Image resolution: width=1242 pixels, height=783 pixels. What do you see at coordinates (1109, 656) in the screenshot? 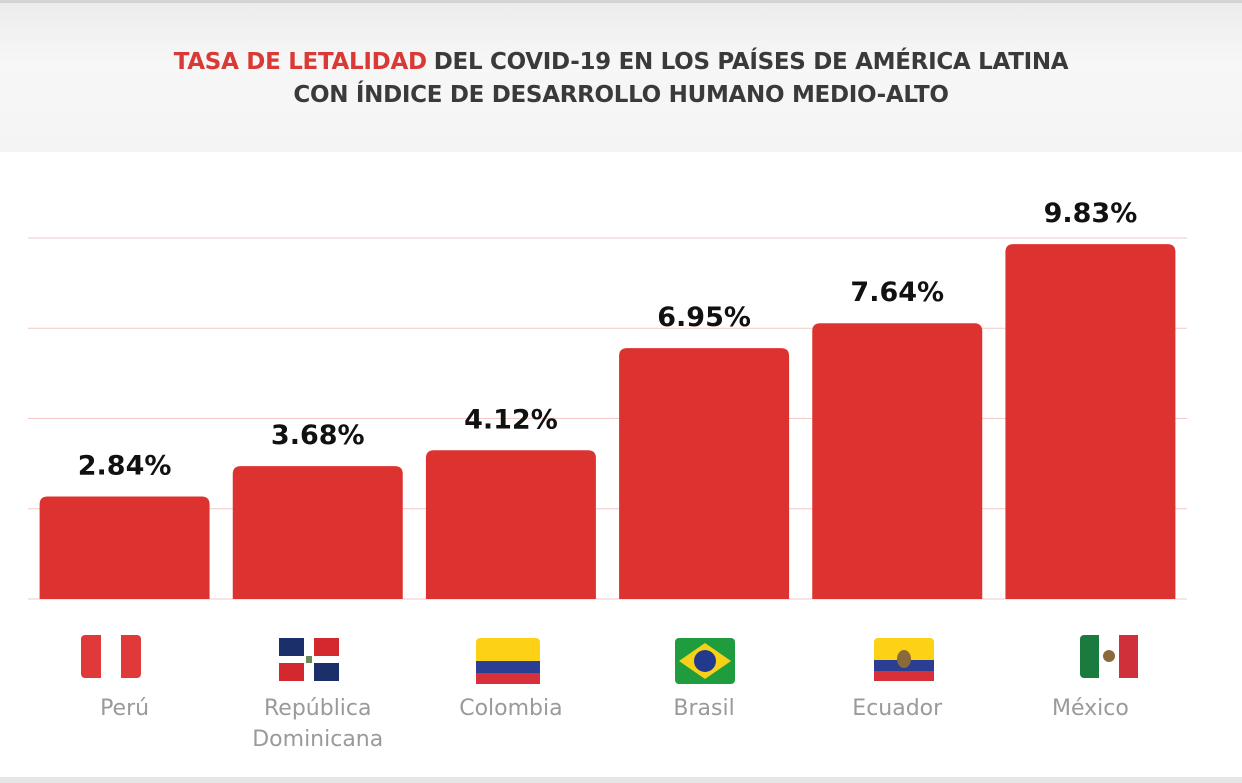
I see `flag-mexico` at bounding box center [1109, 656].